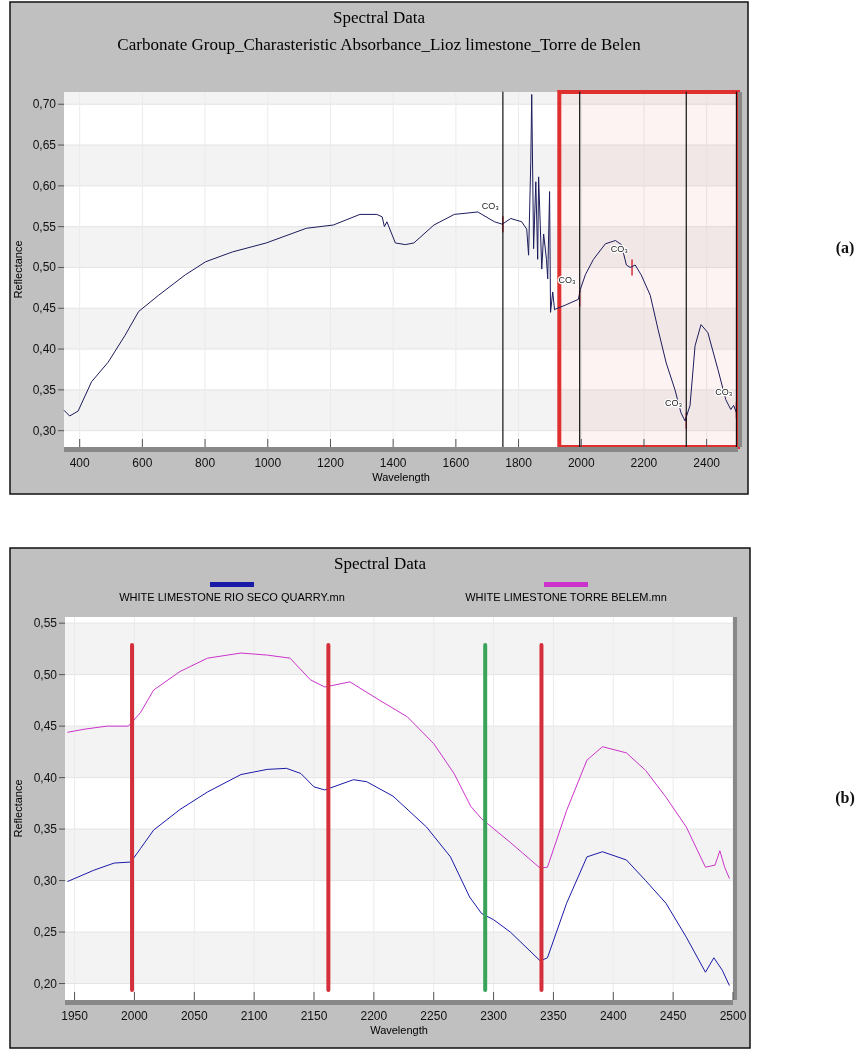  I want to click on chart-subtitle: Carbonate Group_Charasteristic Absorbance_Lioz limestone_Torre de Belen, so click(379, 44).